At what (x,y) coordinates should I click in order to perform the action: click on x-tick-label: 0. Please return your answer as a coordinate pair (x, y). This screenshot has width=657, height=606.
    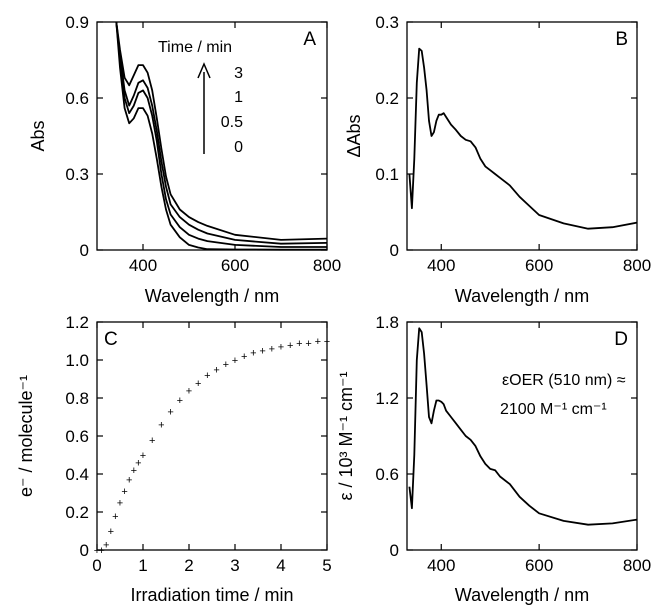
    Looking at the image, I should click on (96, 565).